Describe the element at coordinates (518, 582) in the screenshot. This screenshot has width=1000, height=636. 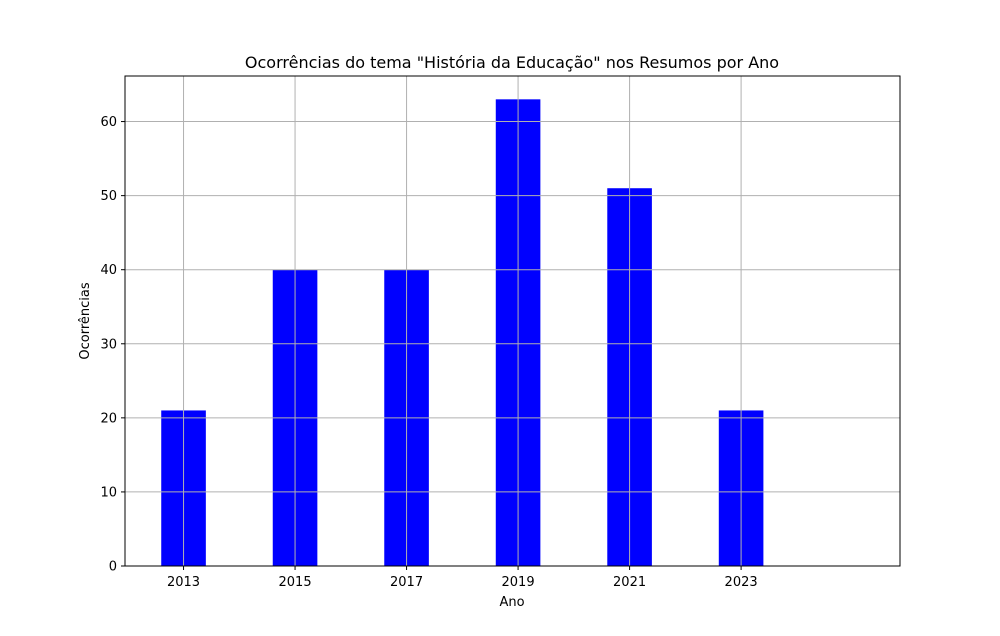
I see `x-tick-label: 2019` at that location.